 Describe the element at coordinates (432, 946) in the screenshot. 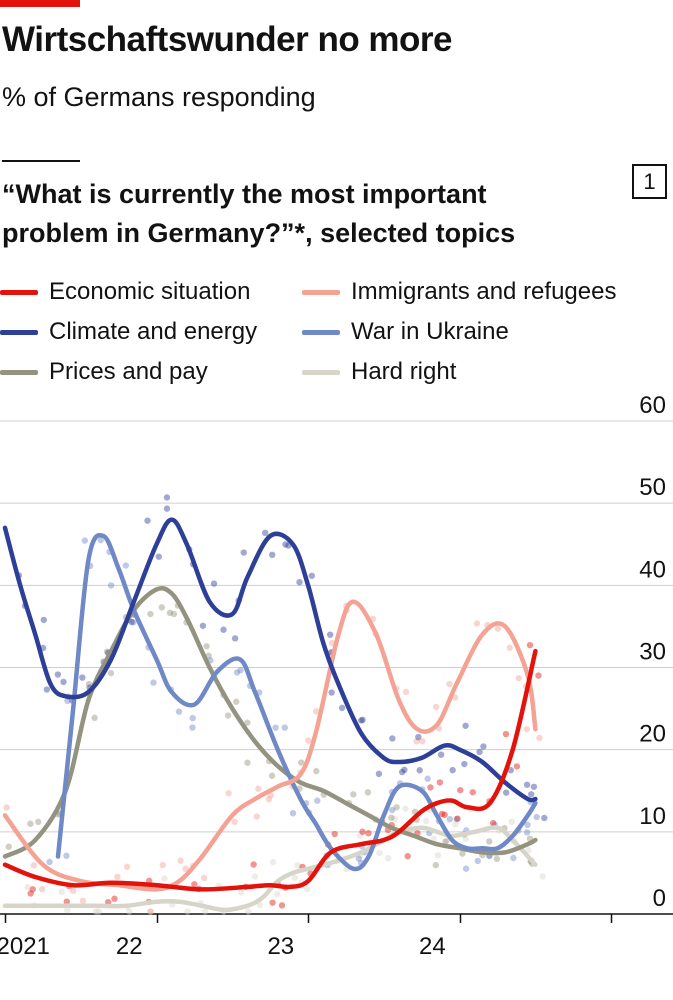

I see `x-tick-label: 24` at that location.